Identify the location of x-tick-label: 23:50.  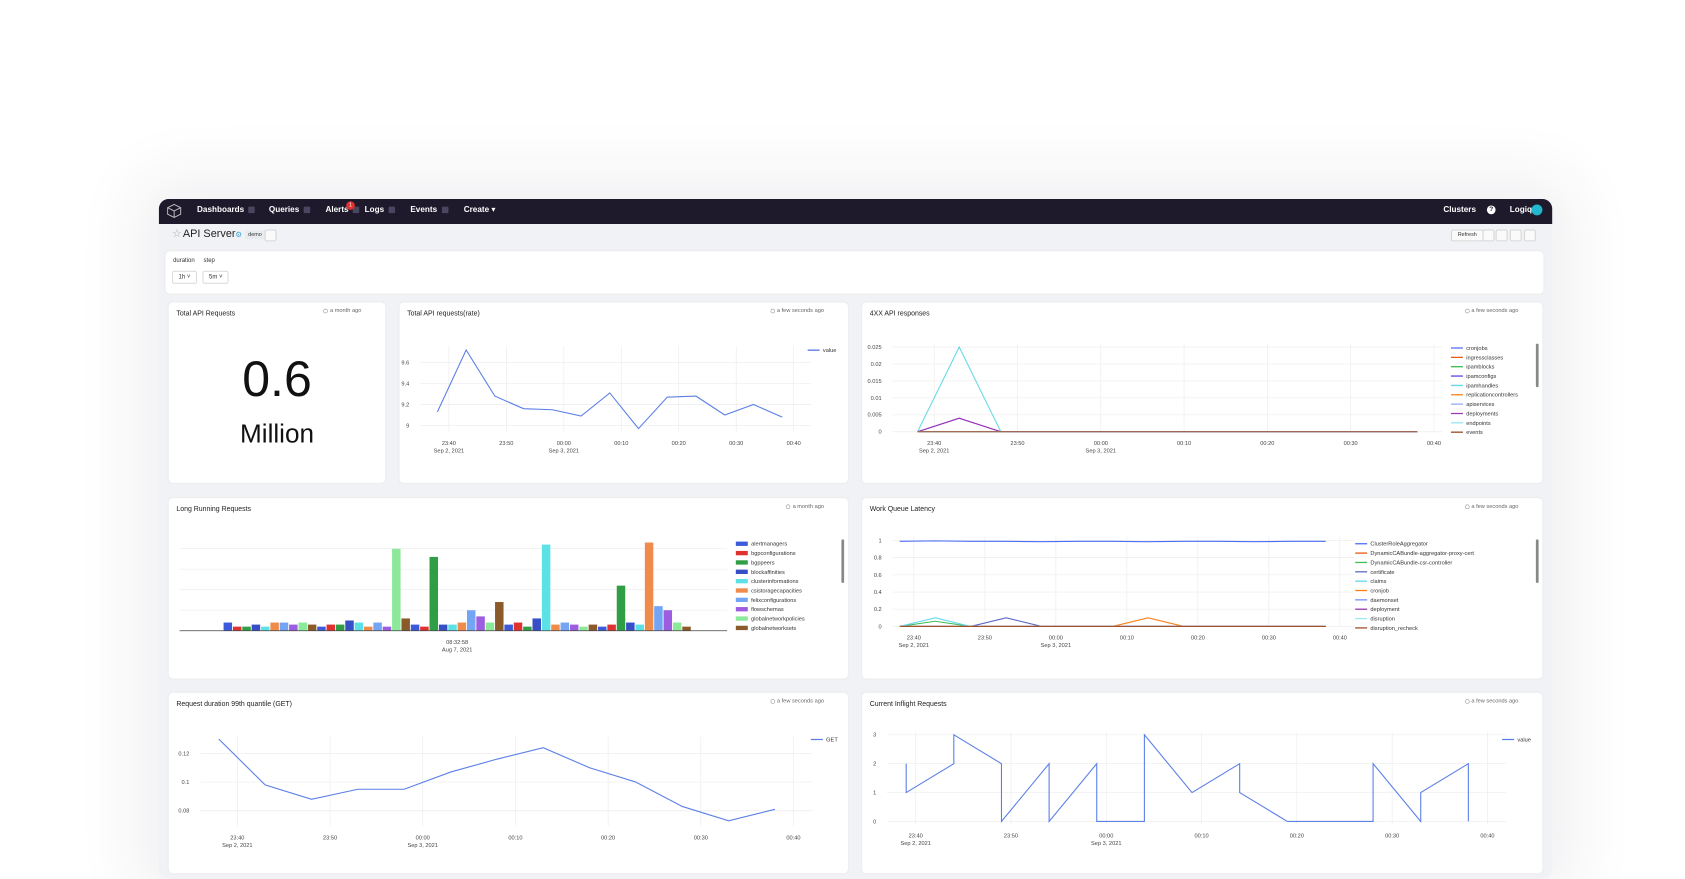
(1011, 836).